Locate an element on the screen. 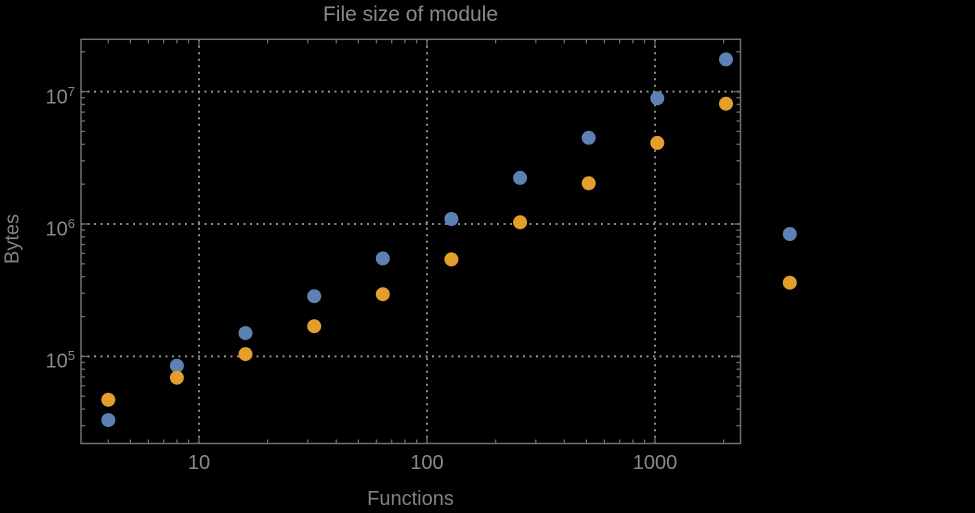 The width and height of the screenshot is (975, 513). chart-title: File size of module is located at coordinates (410, 14).